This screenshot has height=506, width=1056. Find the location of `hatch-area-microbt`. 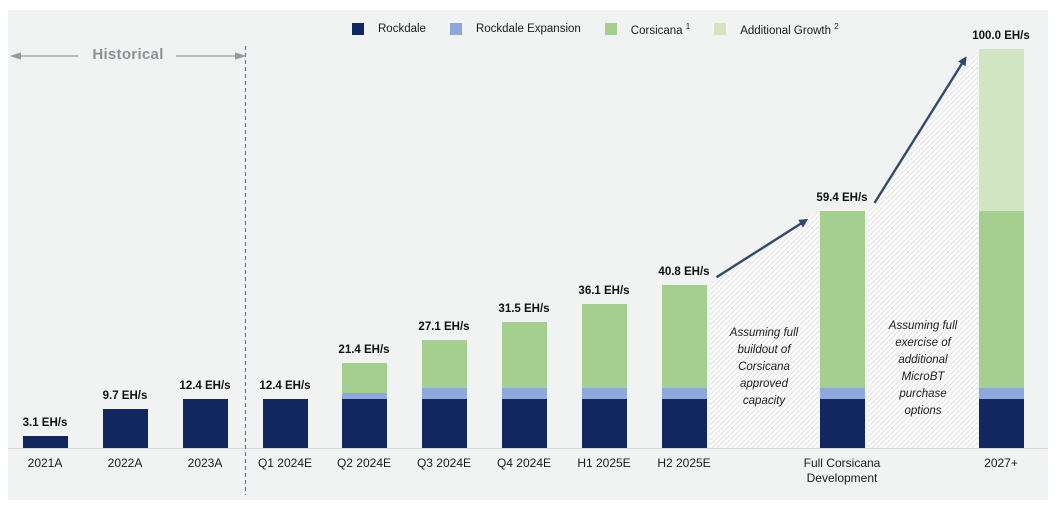

hatch-area-microbt is located at coordinates (923, 248).